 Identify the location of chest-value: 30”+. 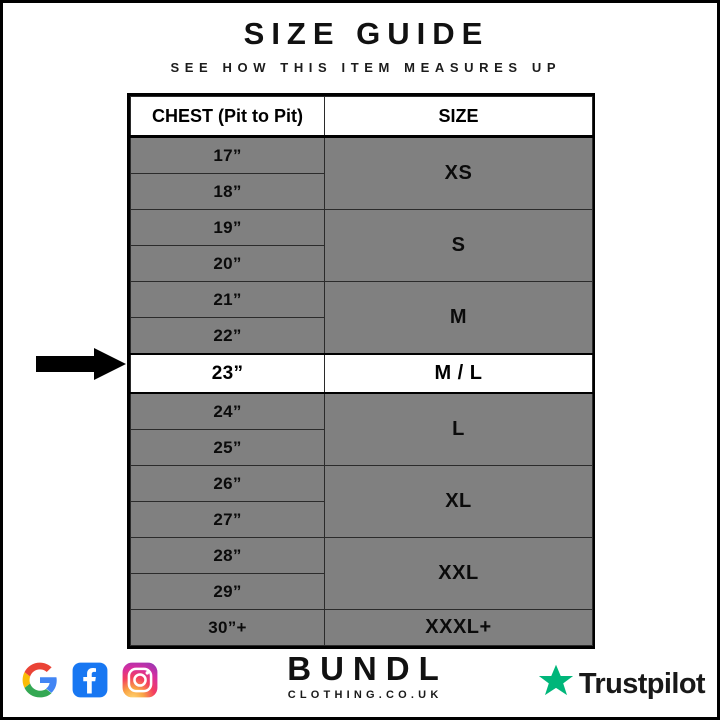
(227, 627).